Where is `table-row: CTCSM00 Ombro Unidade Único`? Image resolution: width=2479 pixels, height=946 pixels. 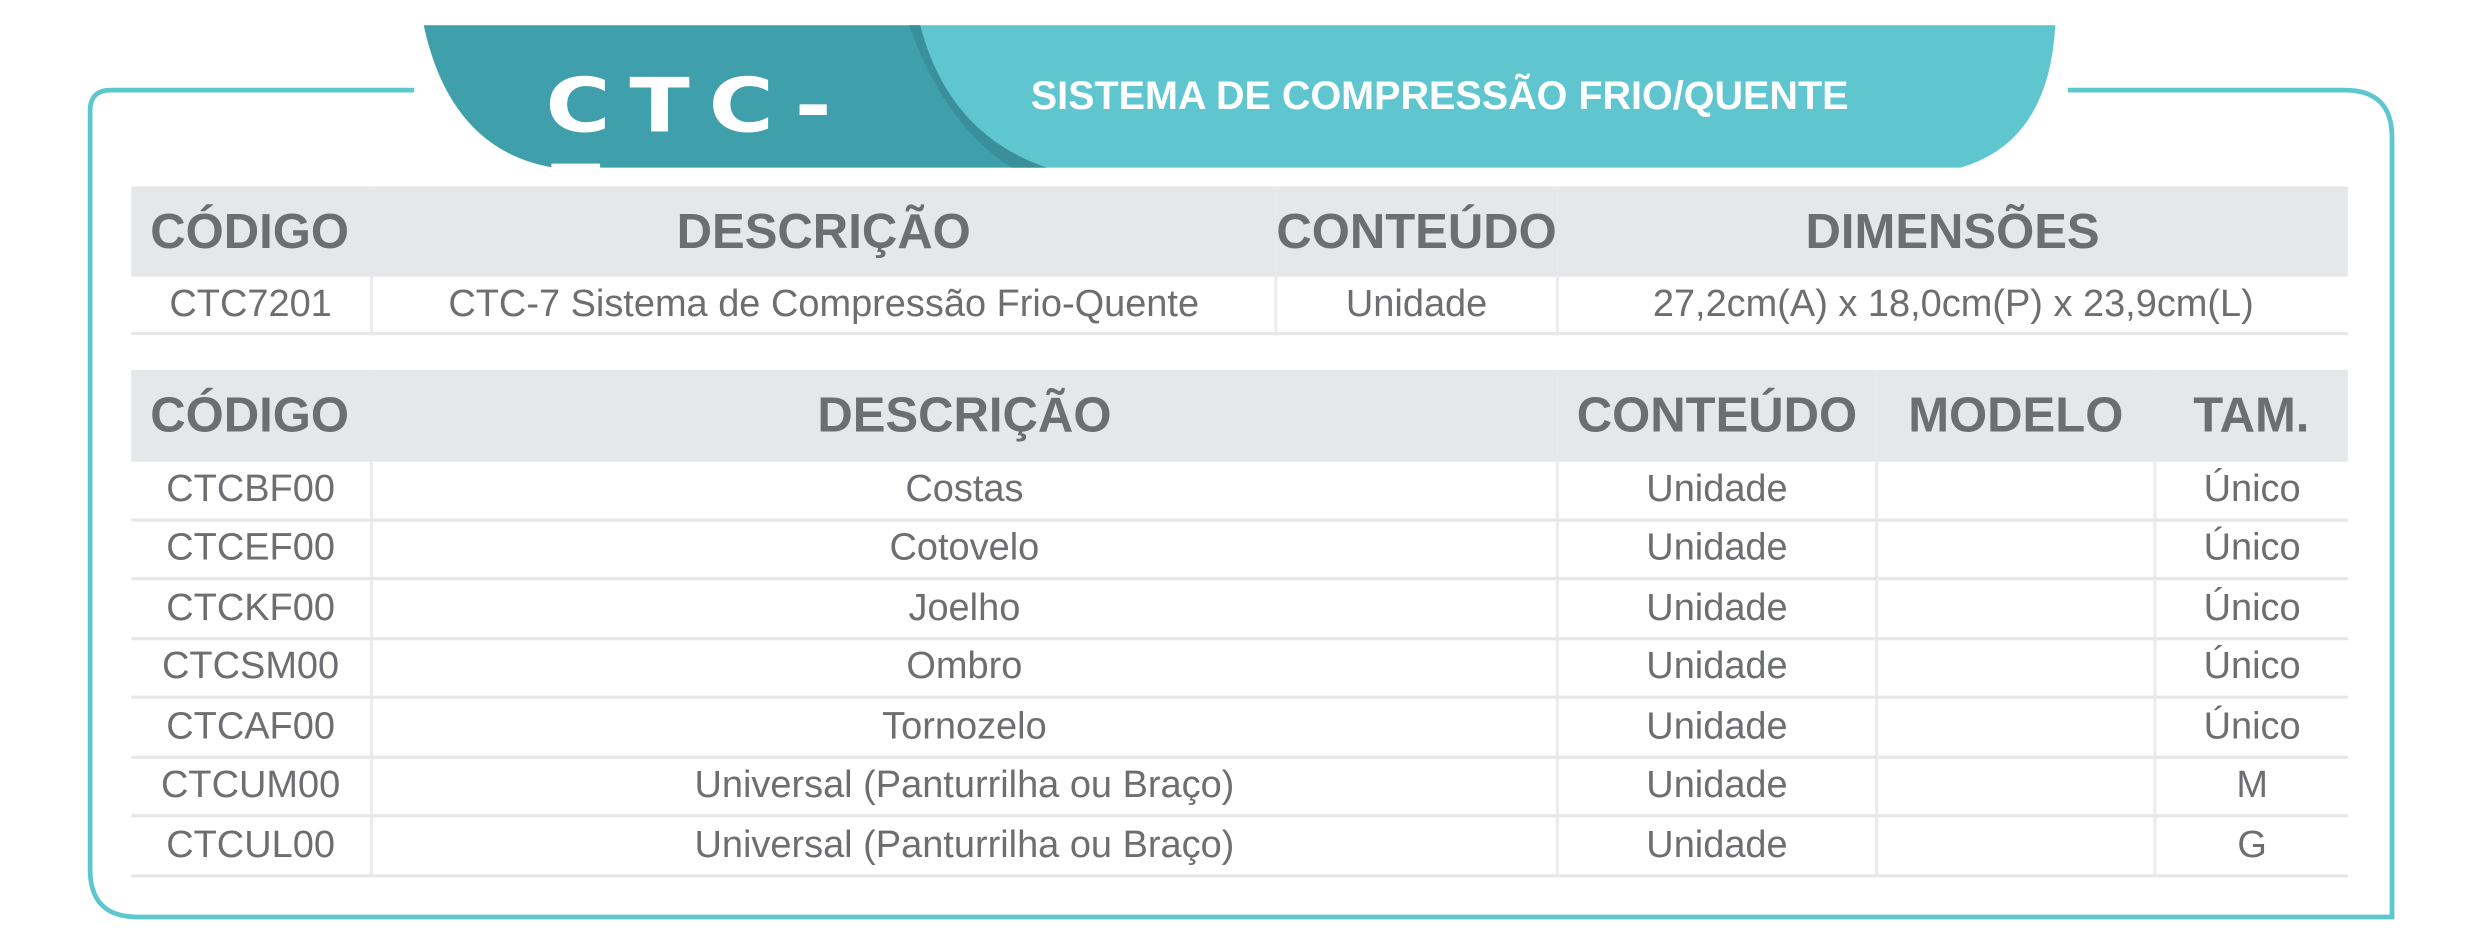
table-row: CTCSM00 Ombro Unidade Único is located at coordinates (1239, 668).